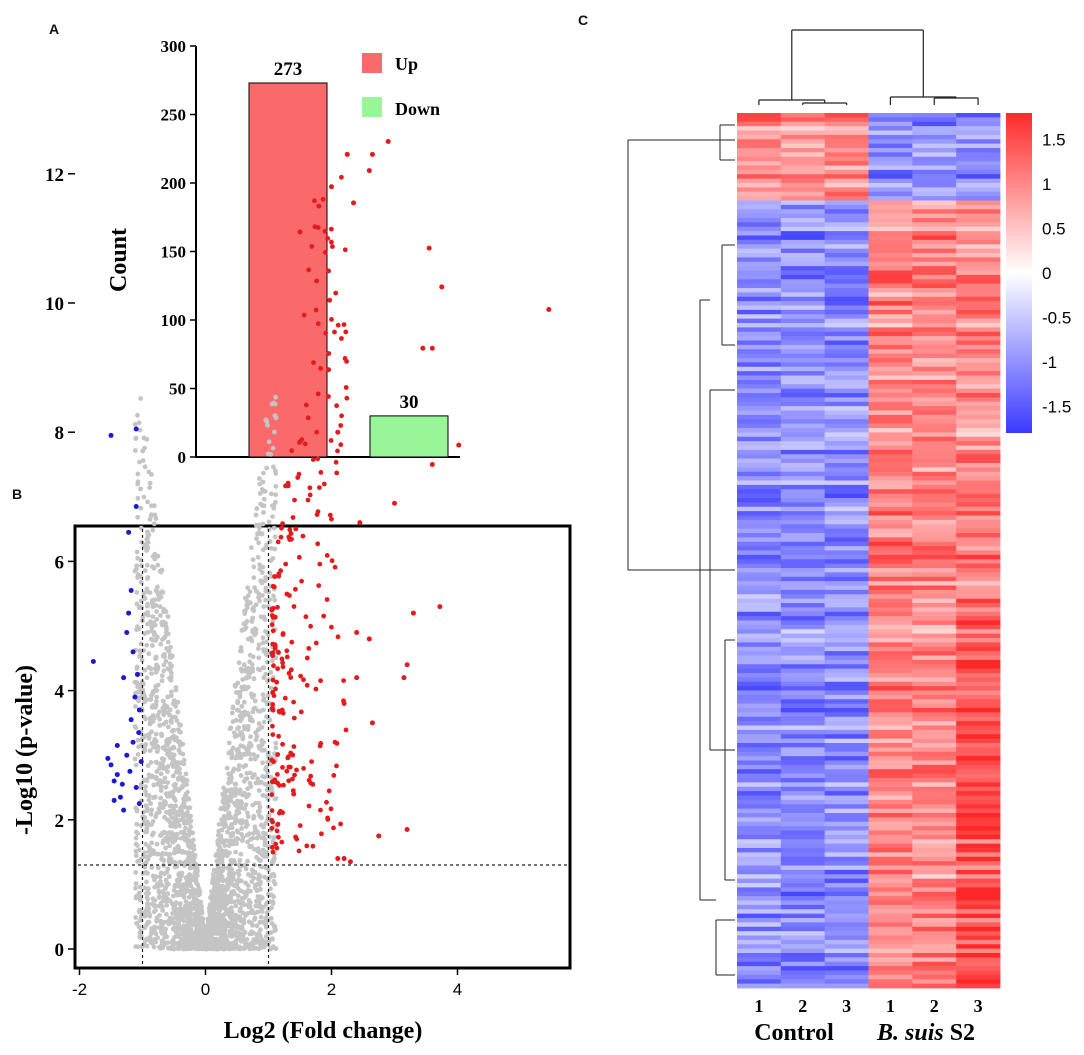 This screenshot has width=1084, height=1055. Describe the element at coordinates (1054, 140) in the screenshot. I see `colorbar-tick-label: 1.5` at that location.